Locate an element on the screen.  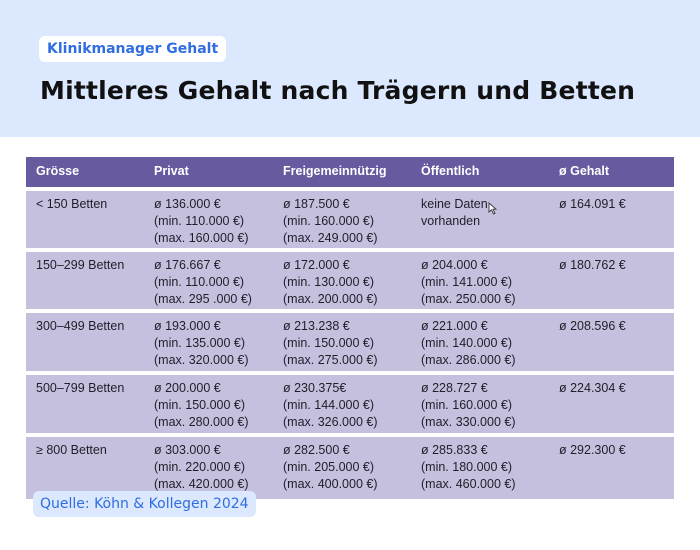
cell-line: (min. 220.000 €) is located at coordinates (200, 467).